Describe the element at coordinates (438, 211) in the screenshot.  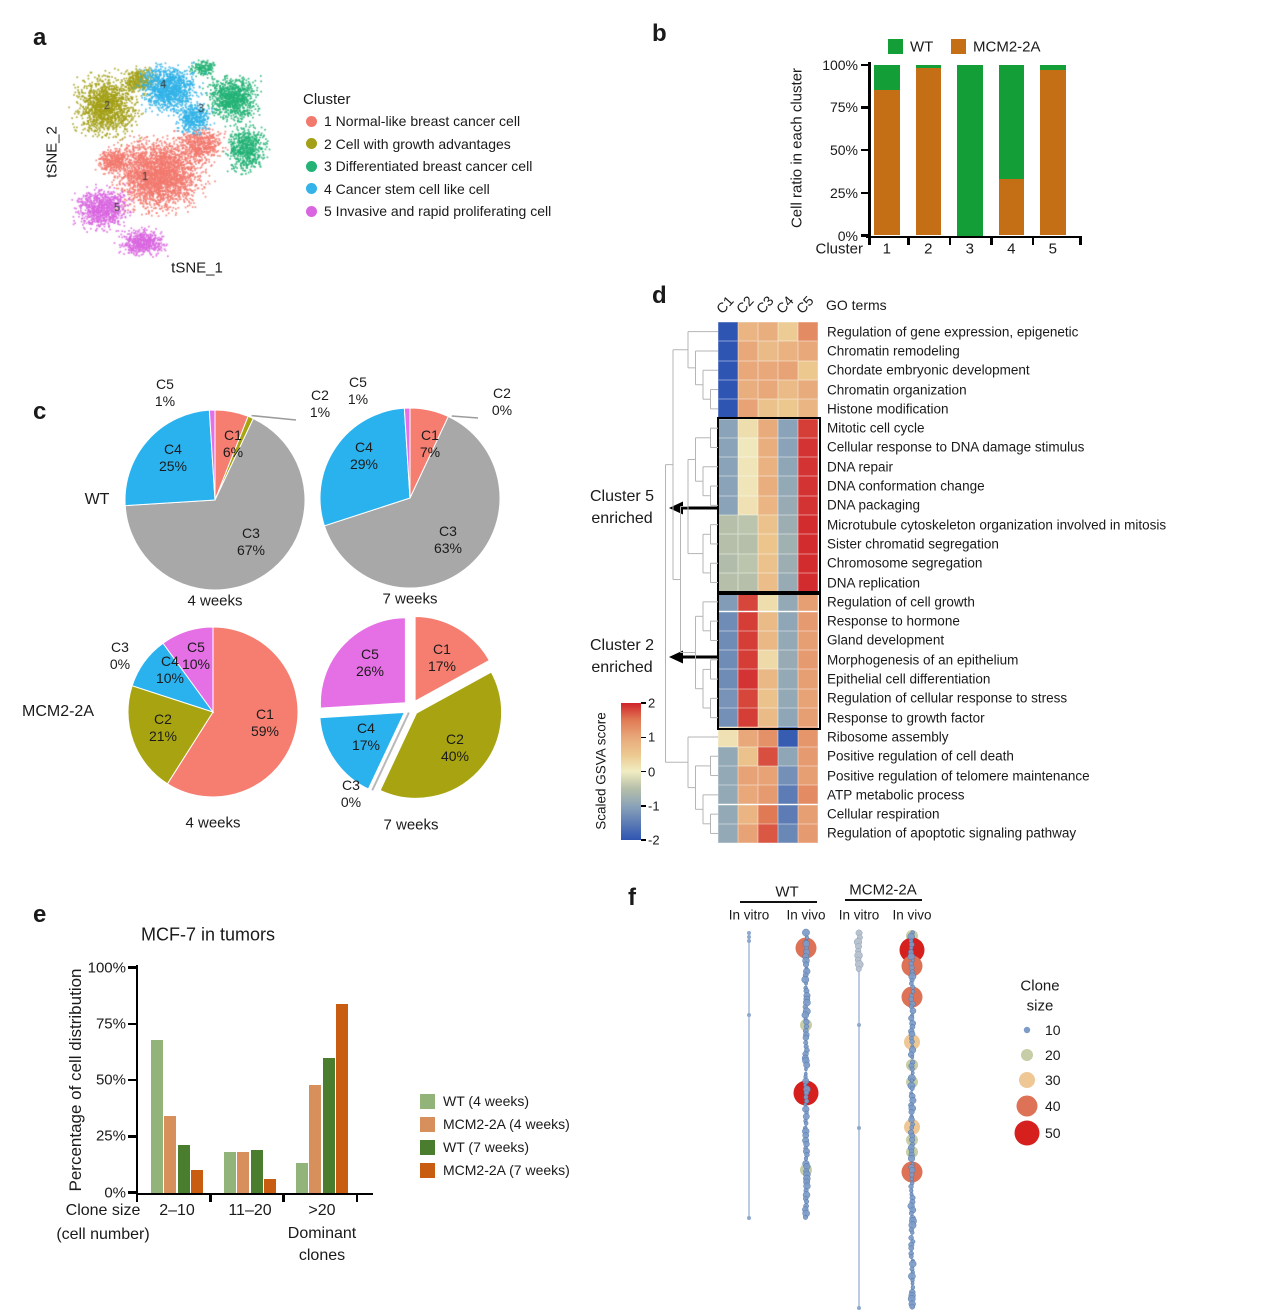
I see `cluster-legend-item: 5 Invasive and rapid proliferating cell` at that location.